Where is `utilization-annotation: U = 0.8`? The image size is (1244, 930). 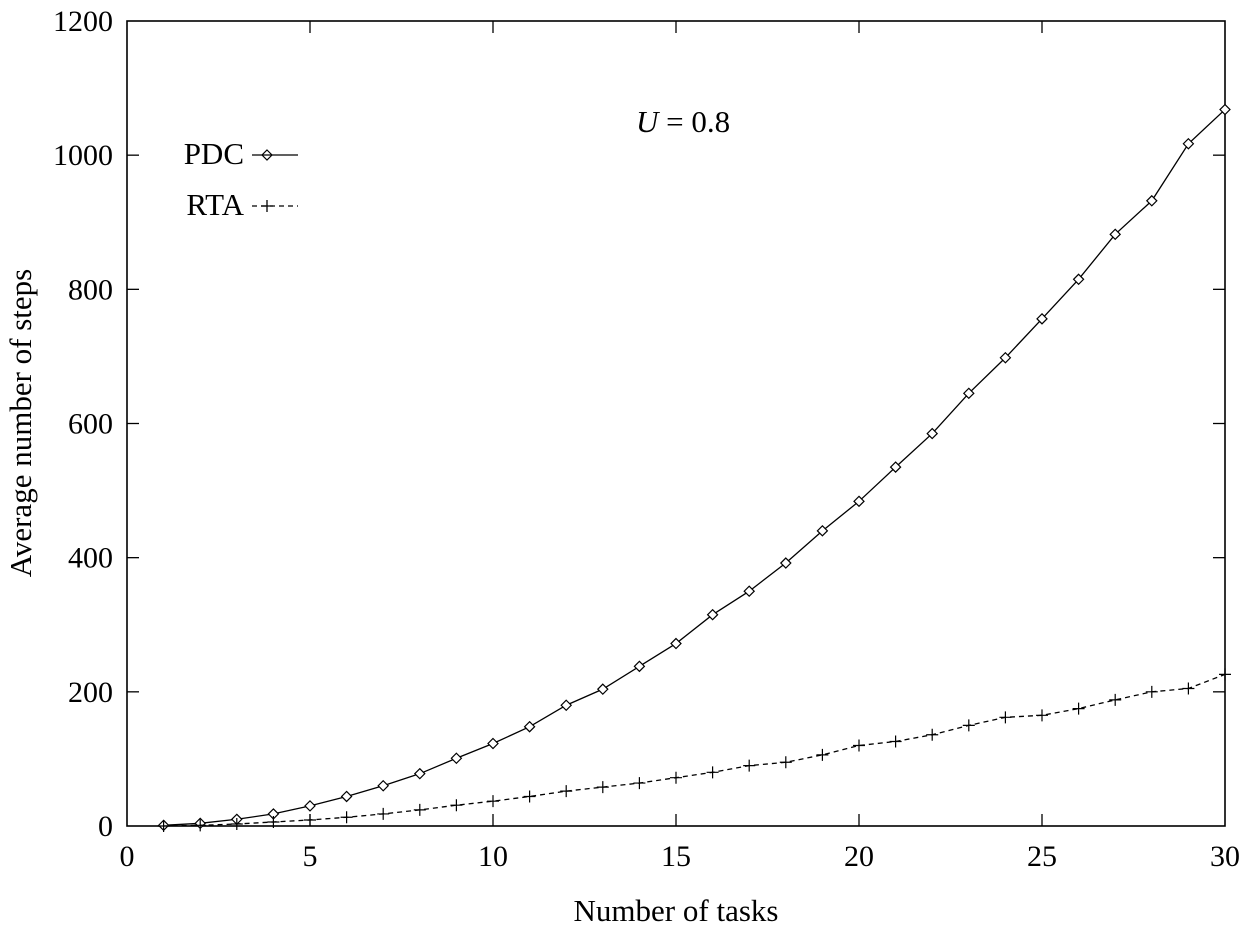
utilization-annotation: U = 0.8 is located at coordinates (683, 121).